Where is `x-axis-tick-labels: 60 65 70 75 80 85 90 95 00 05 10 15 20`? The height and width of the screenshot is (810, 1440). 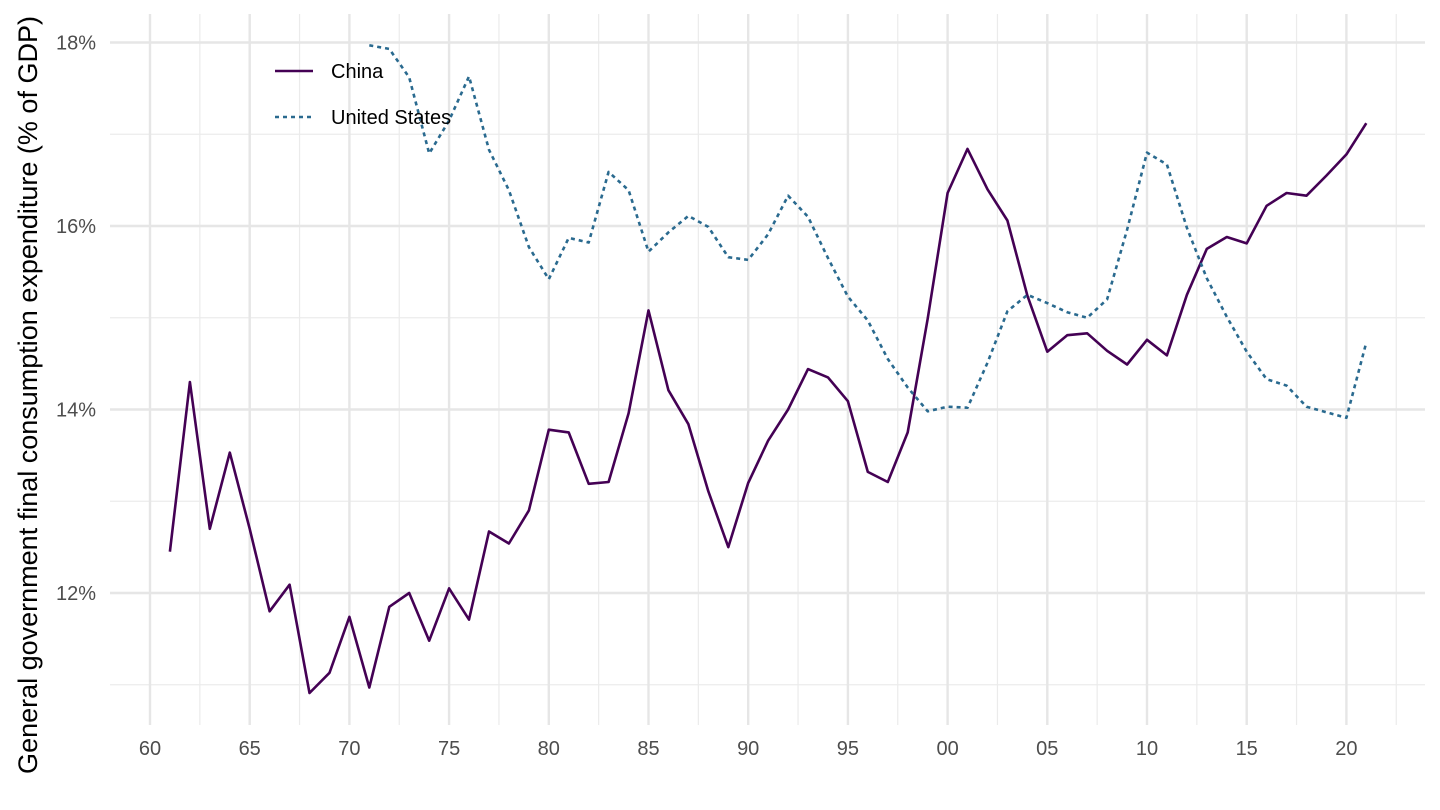
x-axis-tick-labels: 60 65 70 75 80 85 90 95 00 05 10 15 20 is located at coordinates (748, 749).